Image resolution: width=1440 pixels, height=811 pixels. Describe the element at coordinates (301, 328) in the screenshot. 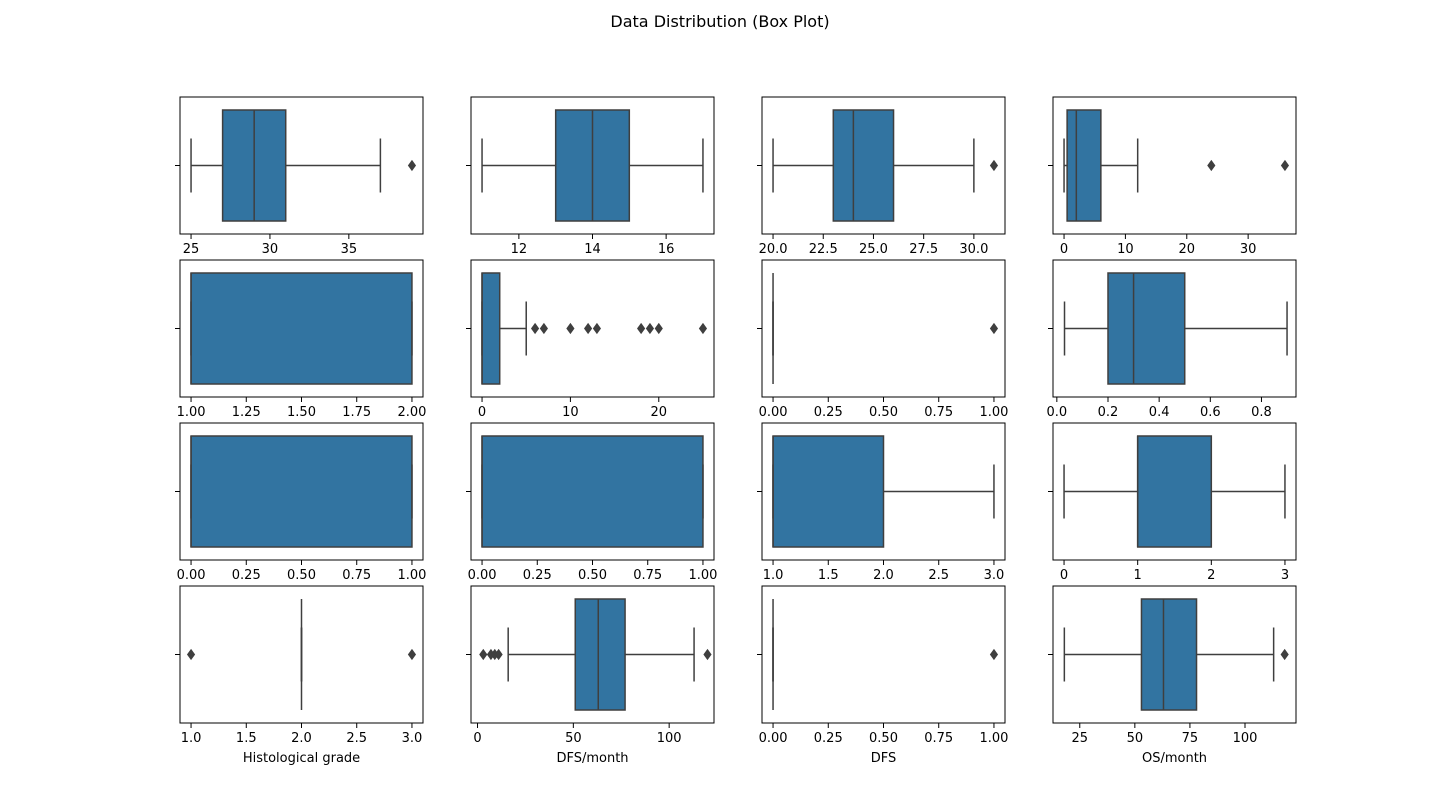

I see `plot-5-box` at that location.